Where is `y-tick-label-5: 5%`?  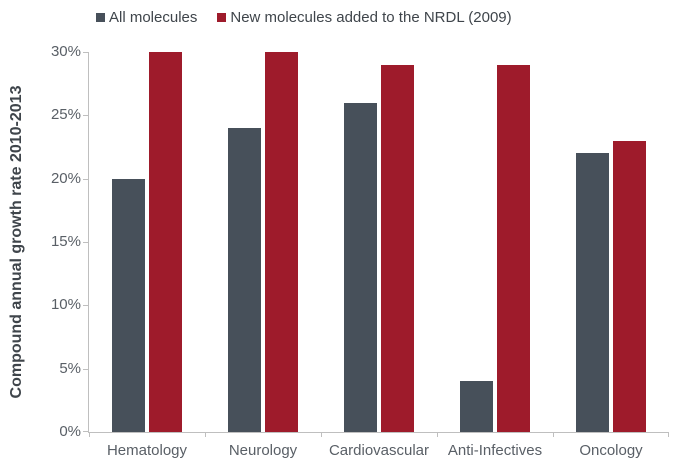 y-tick-label-5: 5% is located at coordinates (70, 368).